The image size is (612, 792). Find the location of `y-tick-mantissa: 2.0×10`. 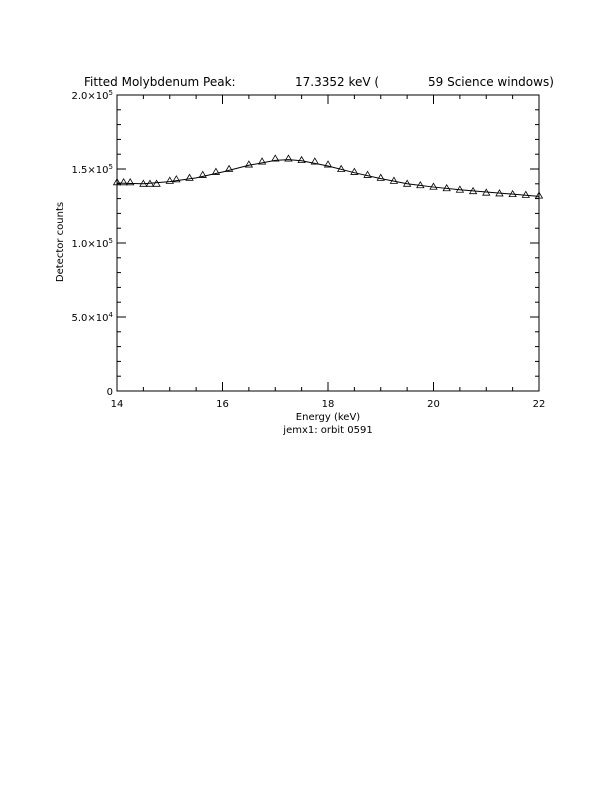

y-tick-mantissa: 2.0×10 is located at coordinates (90, 96).